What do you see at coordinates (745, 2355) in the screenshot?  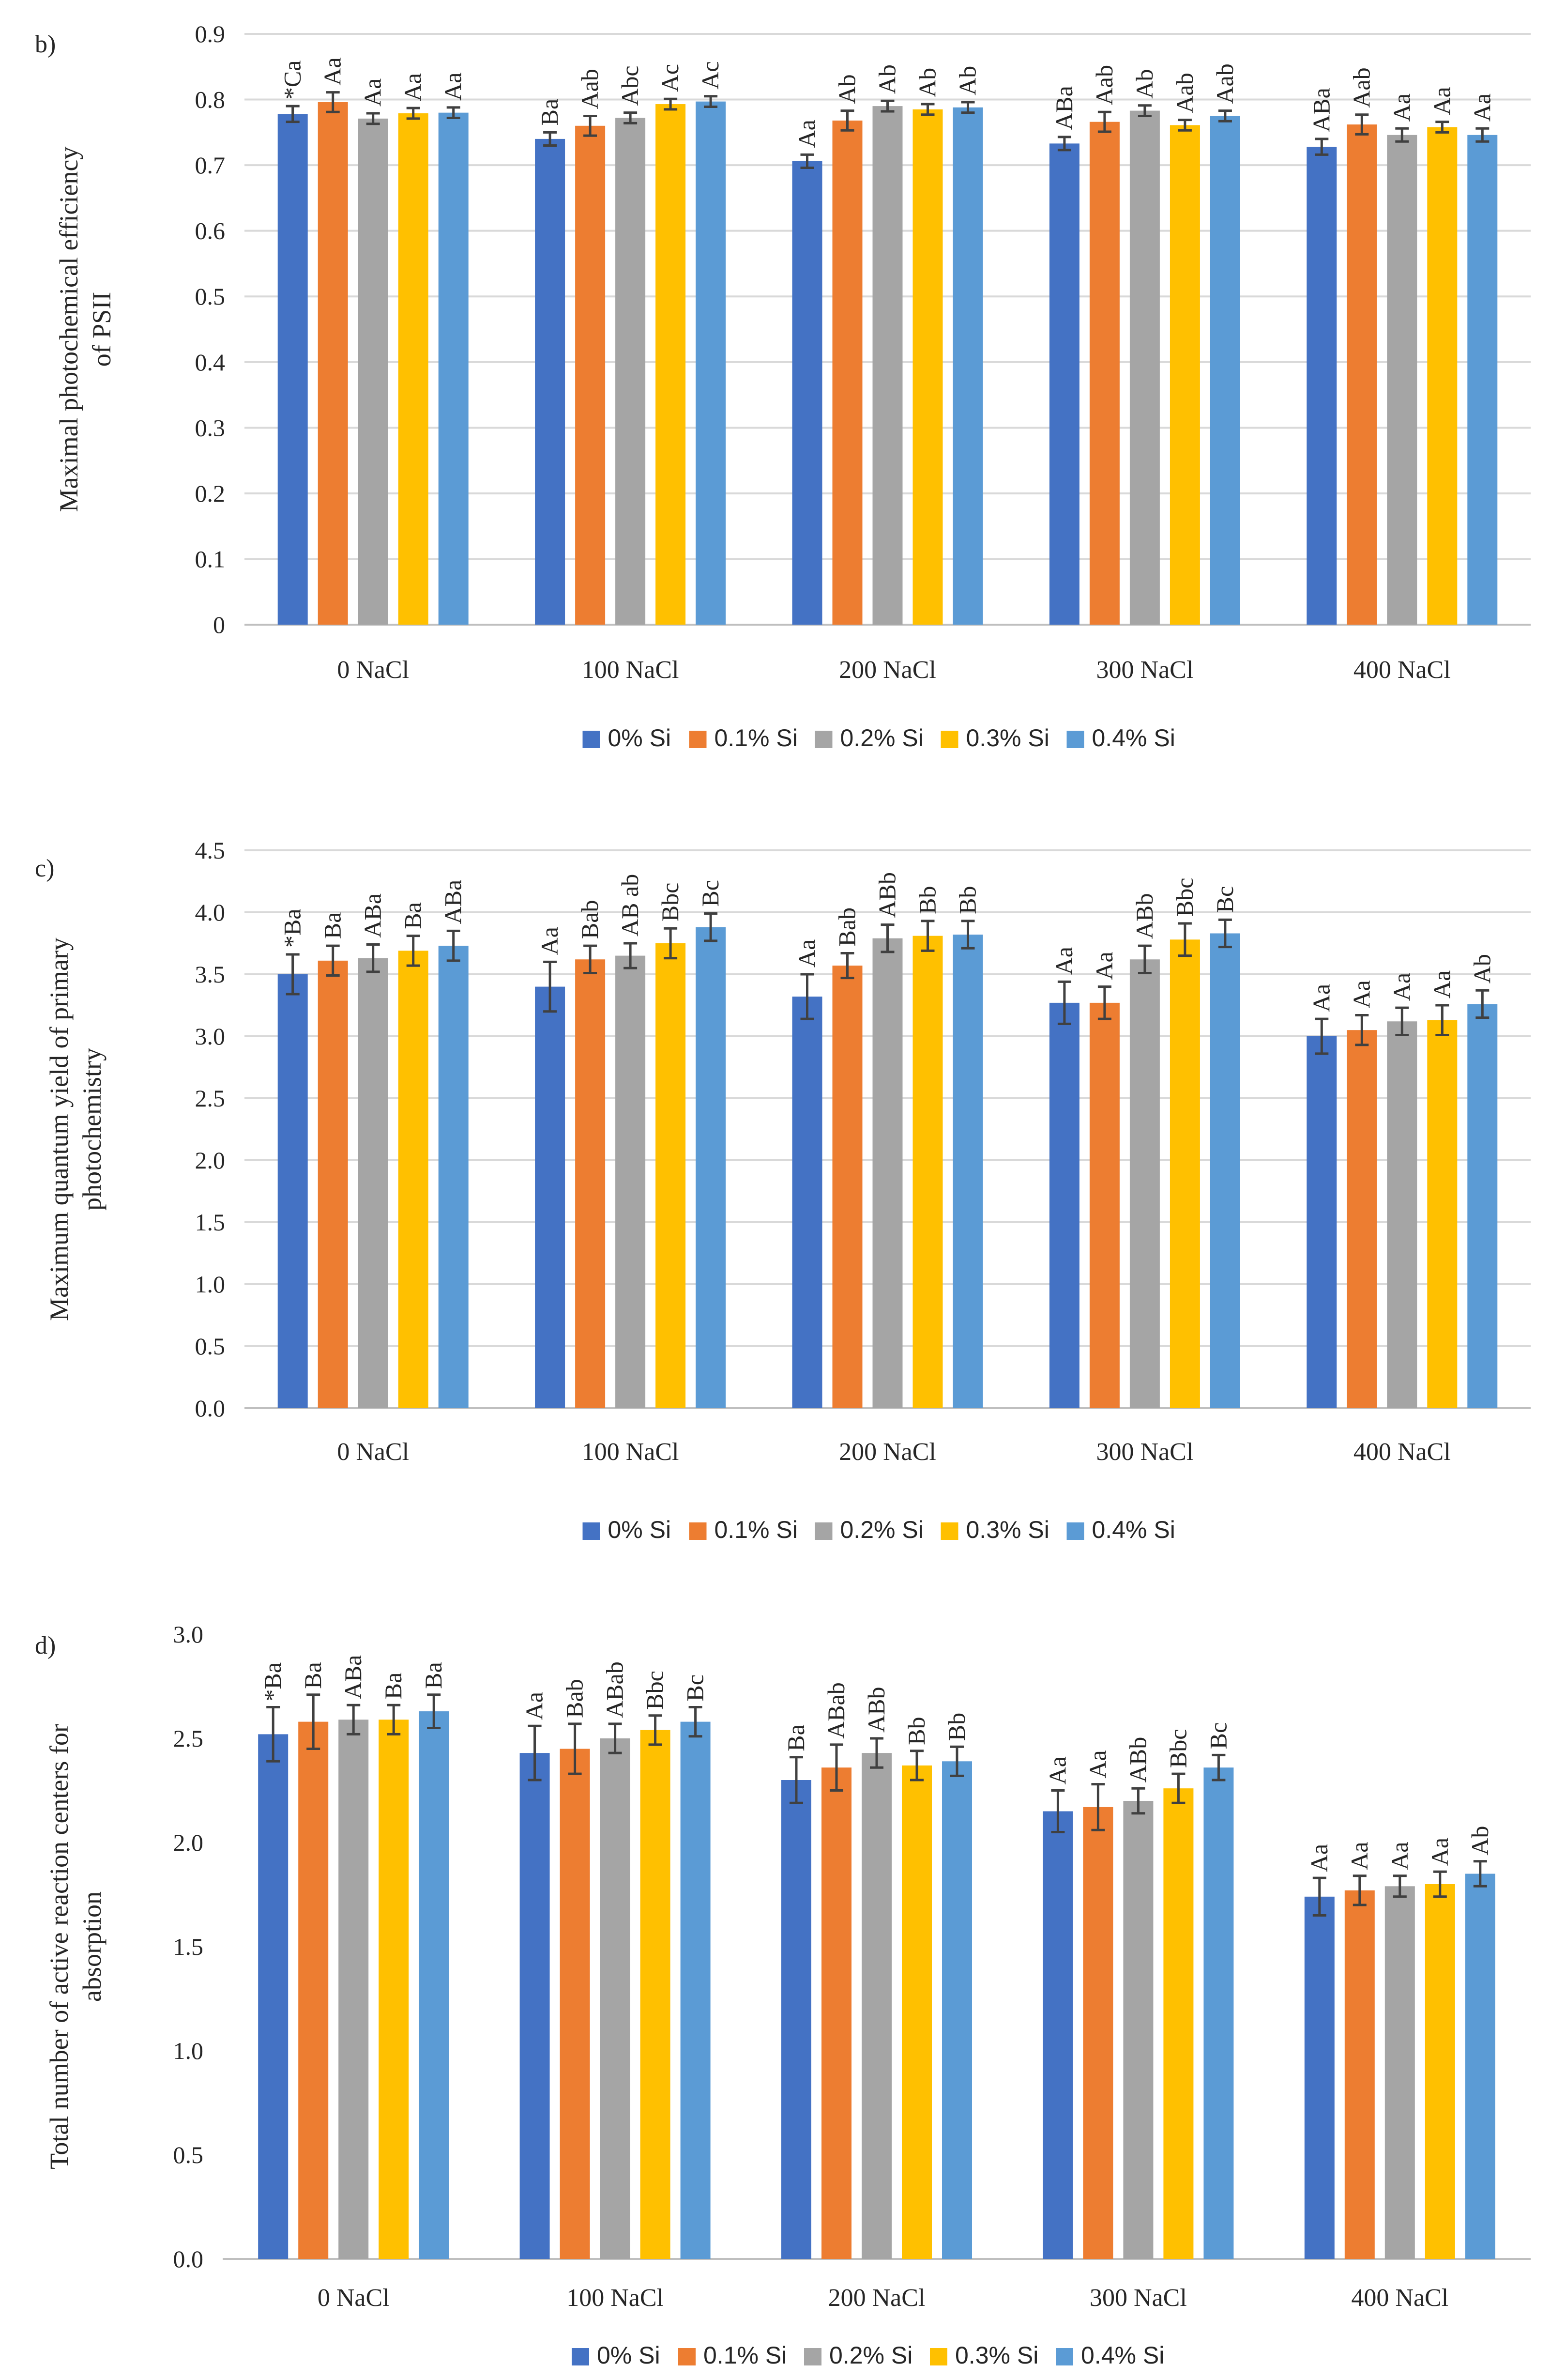 I see `legend-label: 0.1% Si` at bounding box center [745, 2355].